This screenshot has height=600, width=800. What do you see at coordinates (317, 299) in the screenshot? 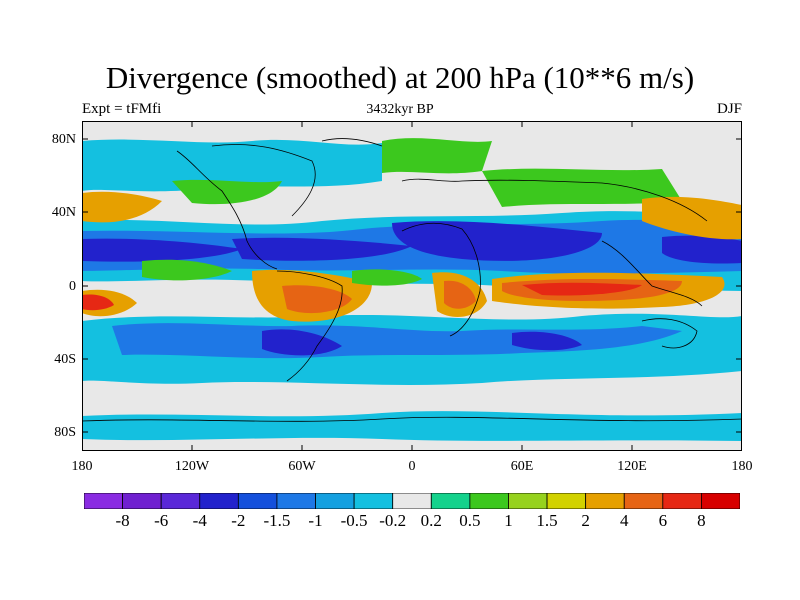
I see `south-america-red` at bounding box center [317, 299].